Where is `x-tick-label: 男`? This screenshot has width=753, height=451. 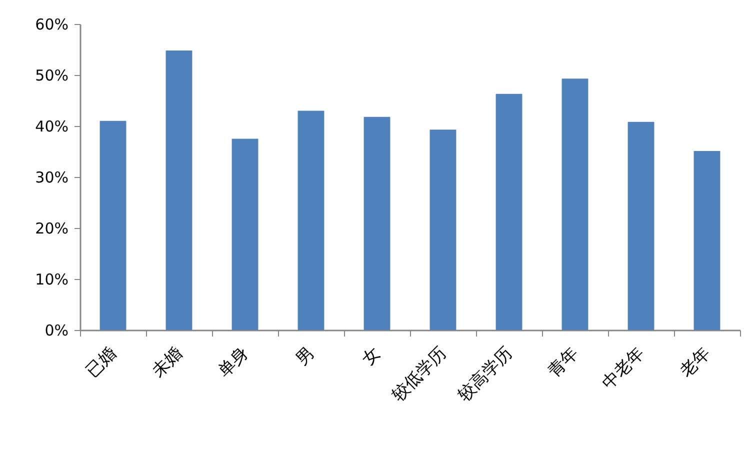 x-tick-label: 男 is located at coordinates (305, 356).